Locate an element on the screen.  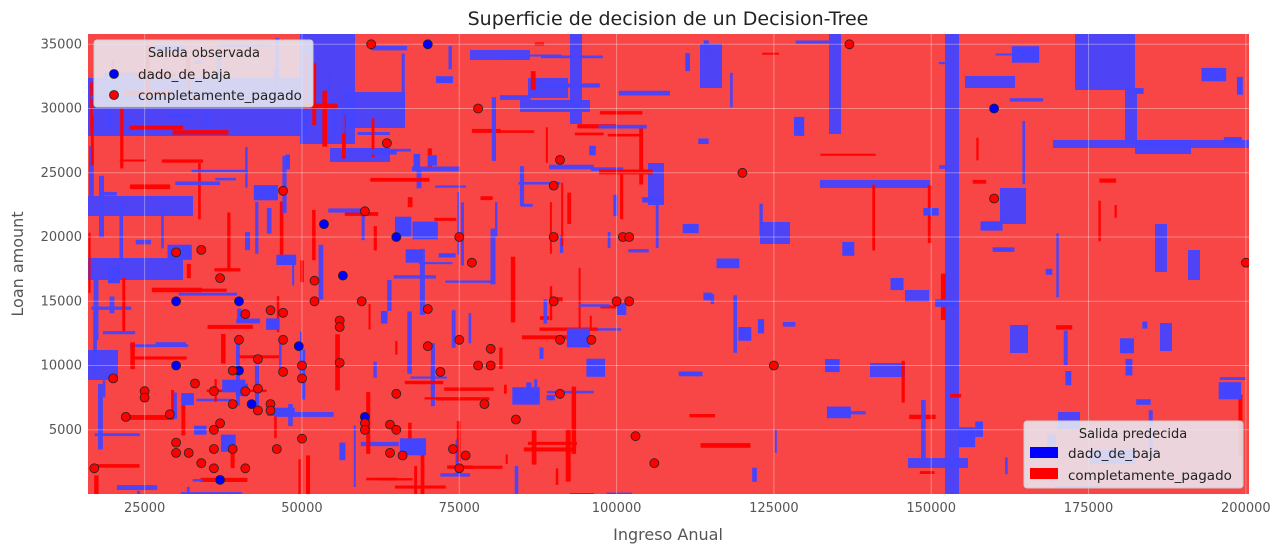
y-tick-label-3: 20000 is located at coordinates (61, 237).